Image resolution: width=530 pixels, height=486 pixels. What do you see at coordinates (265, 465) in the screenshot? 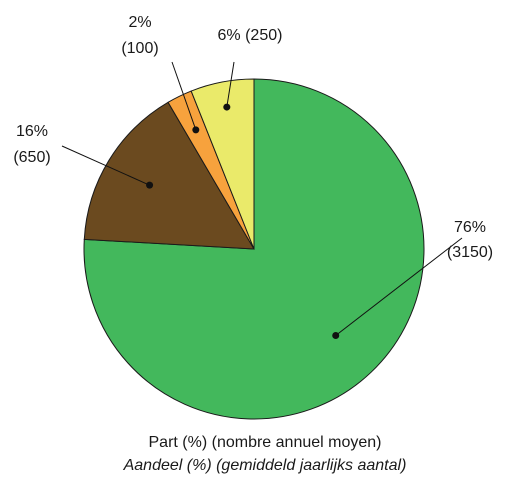
I see `caption-dutch: Aandeel (%) (gemiddeld jaarlijks aantal)` at bounding box center [265, 465].